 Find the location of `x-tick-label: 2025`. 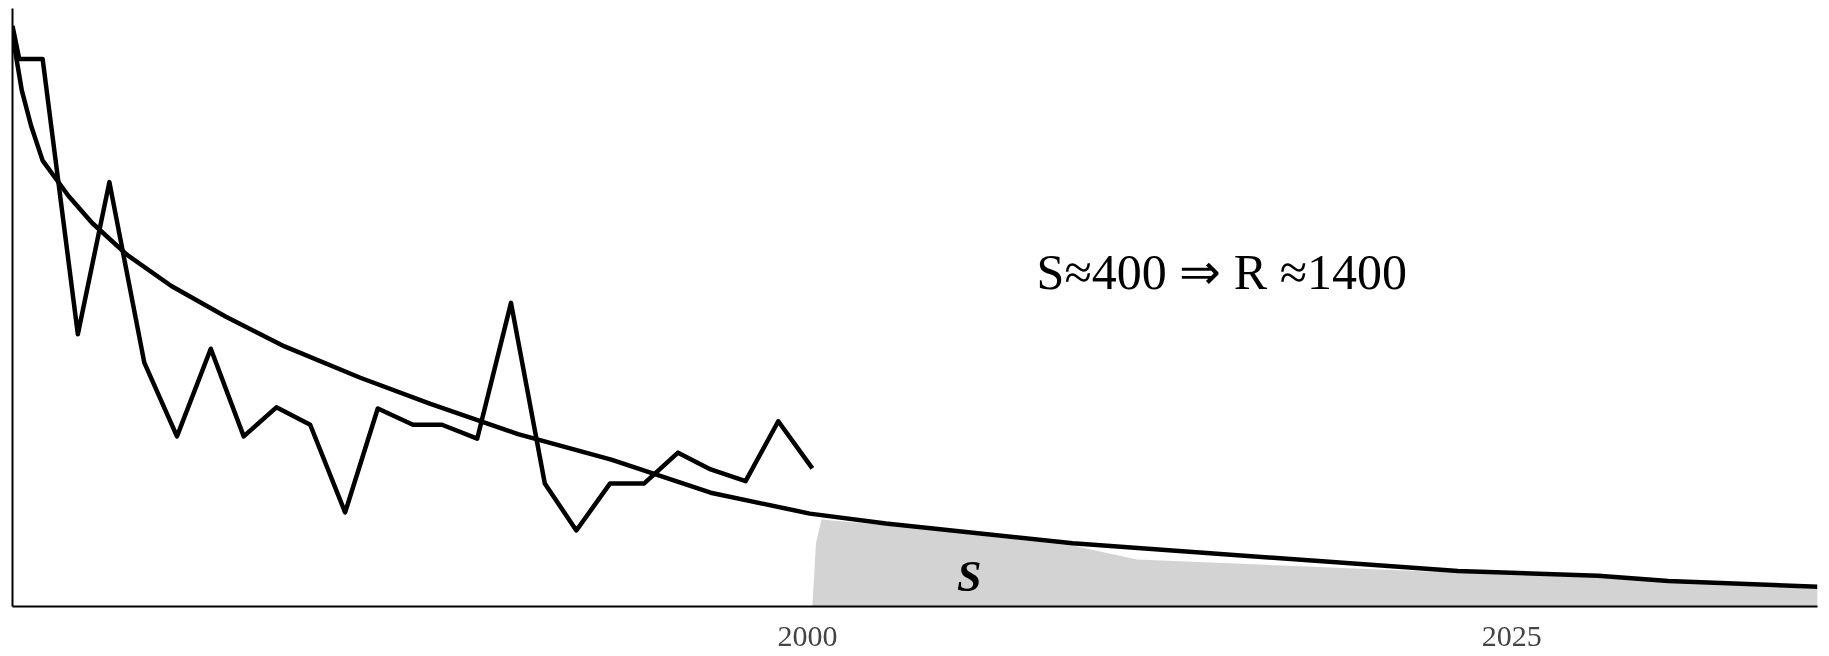

x-tick-label: 2025 is located at coordinates (1511, 635).